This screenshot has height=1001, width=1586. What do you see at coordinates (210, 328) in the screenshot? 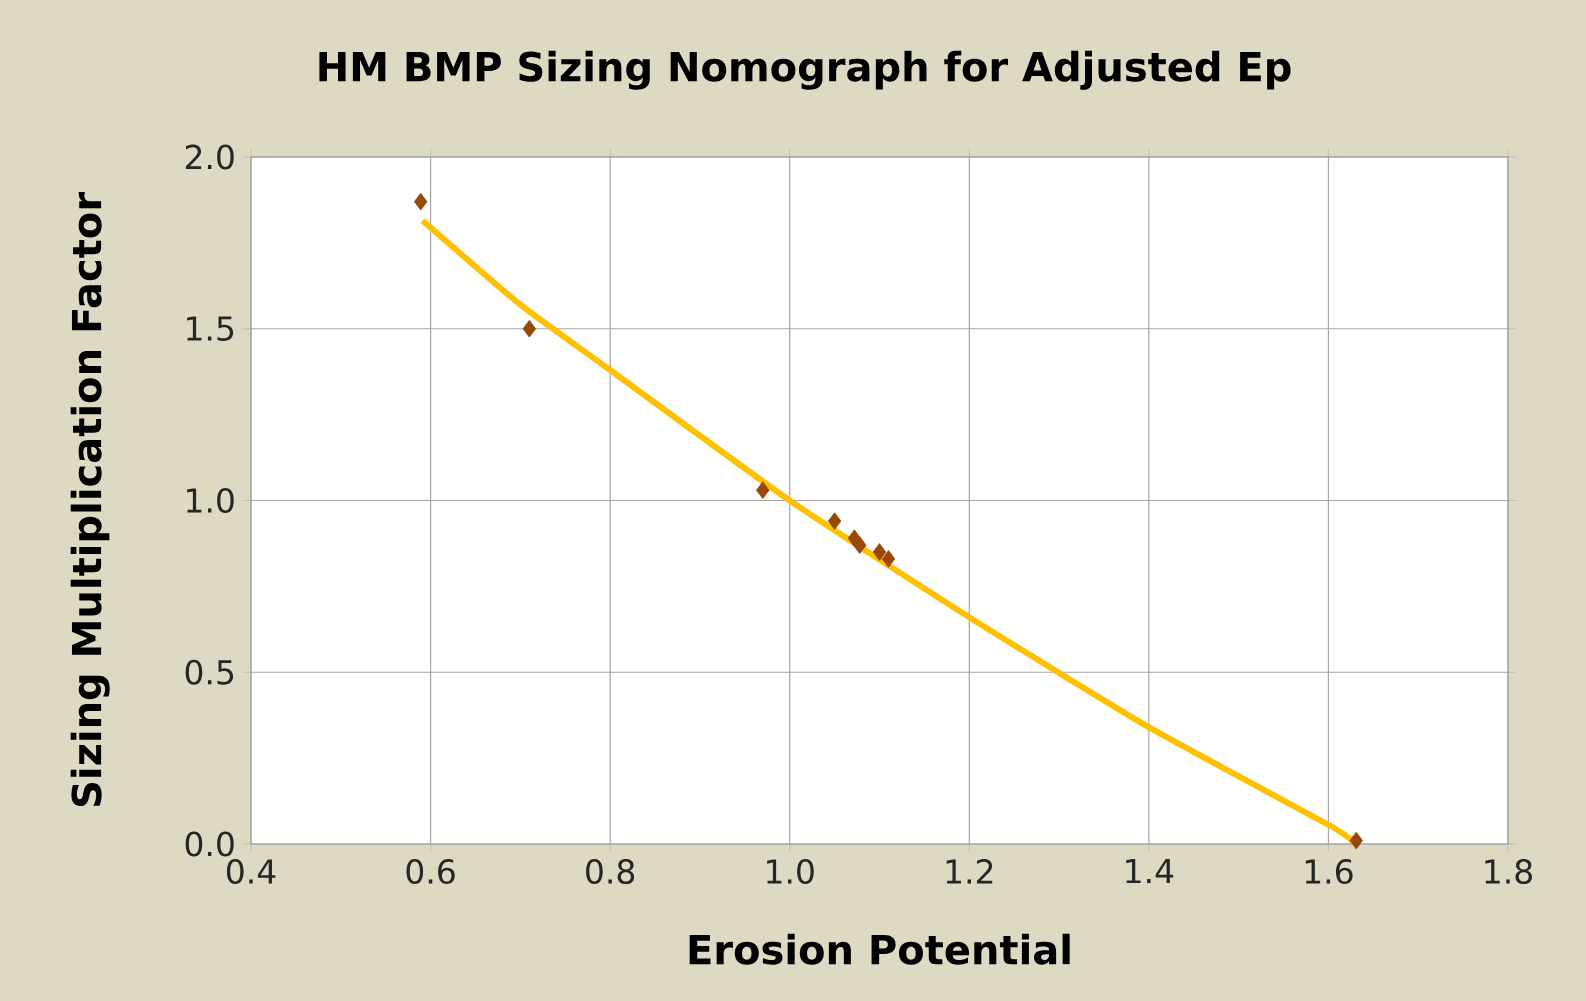
I see `y-tick-label: 1.5` at bounding box center [210, 328].